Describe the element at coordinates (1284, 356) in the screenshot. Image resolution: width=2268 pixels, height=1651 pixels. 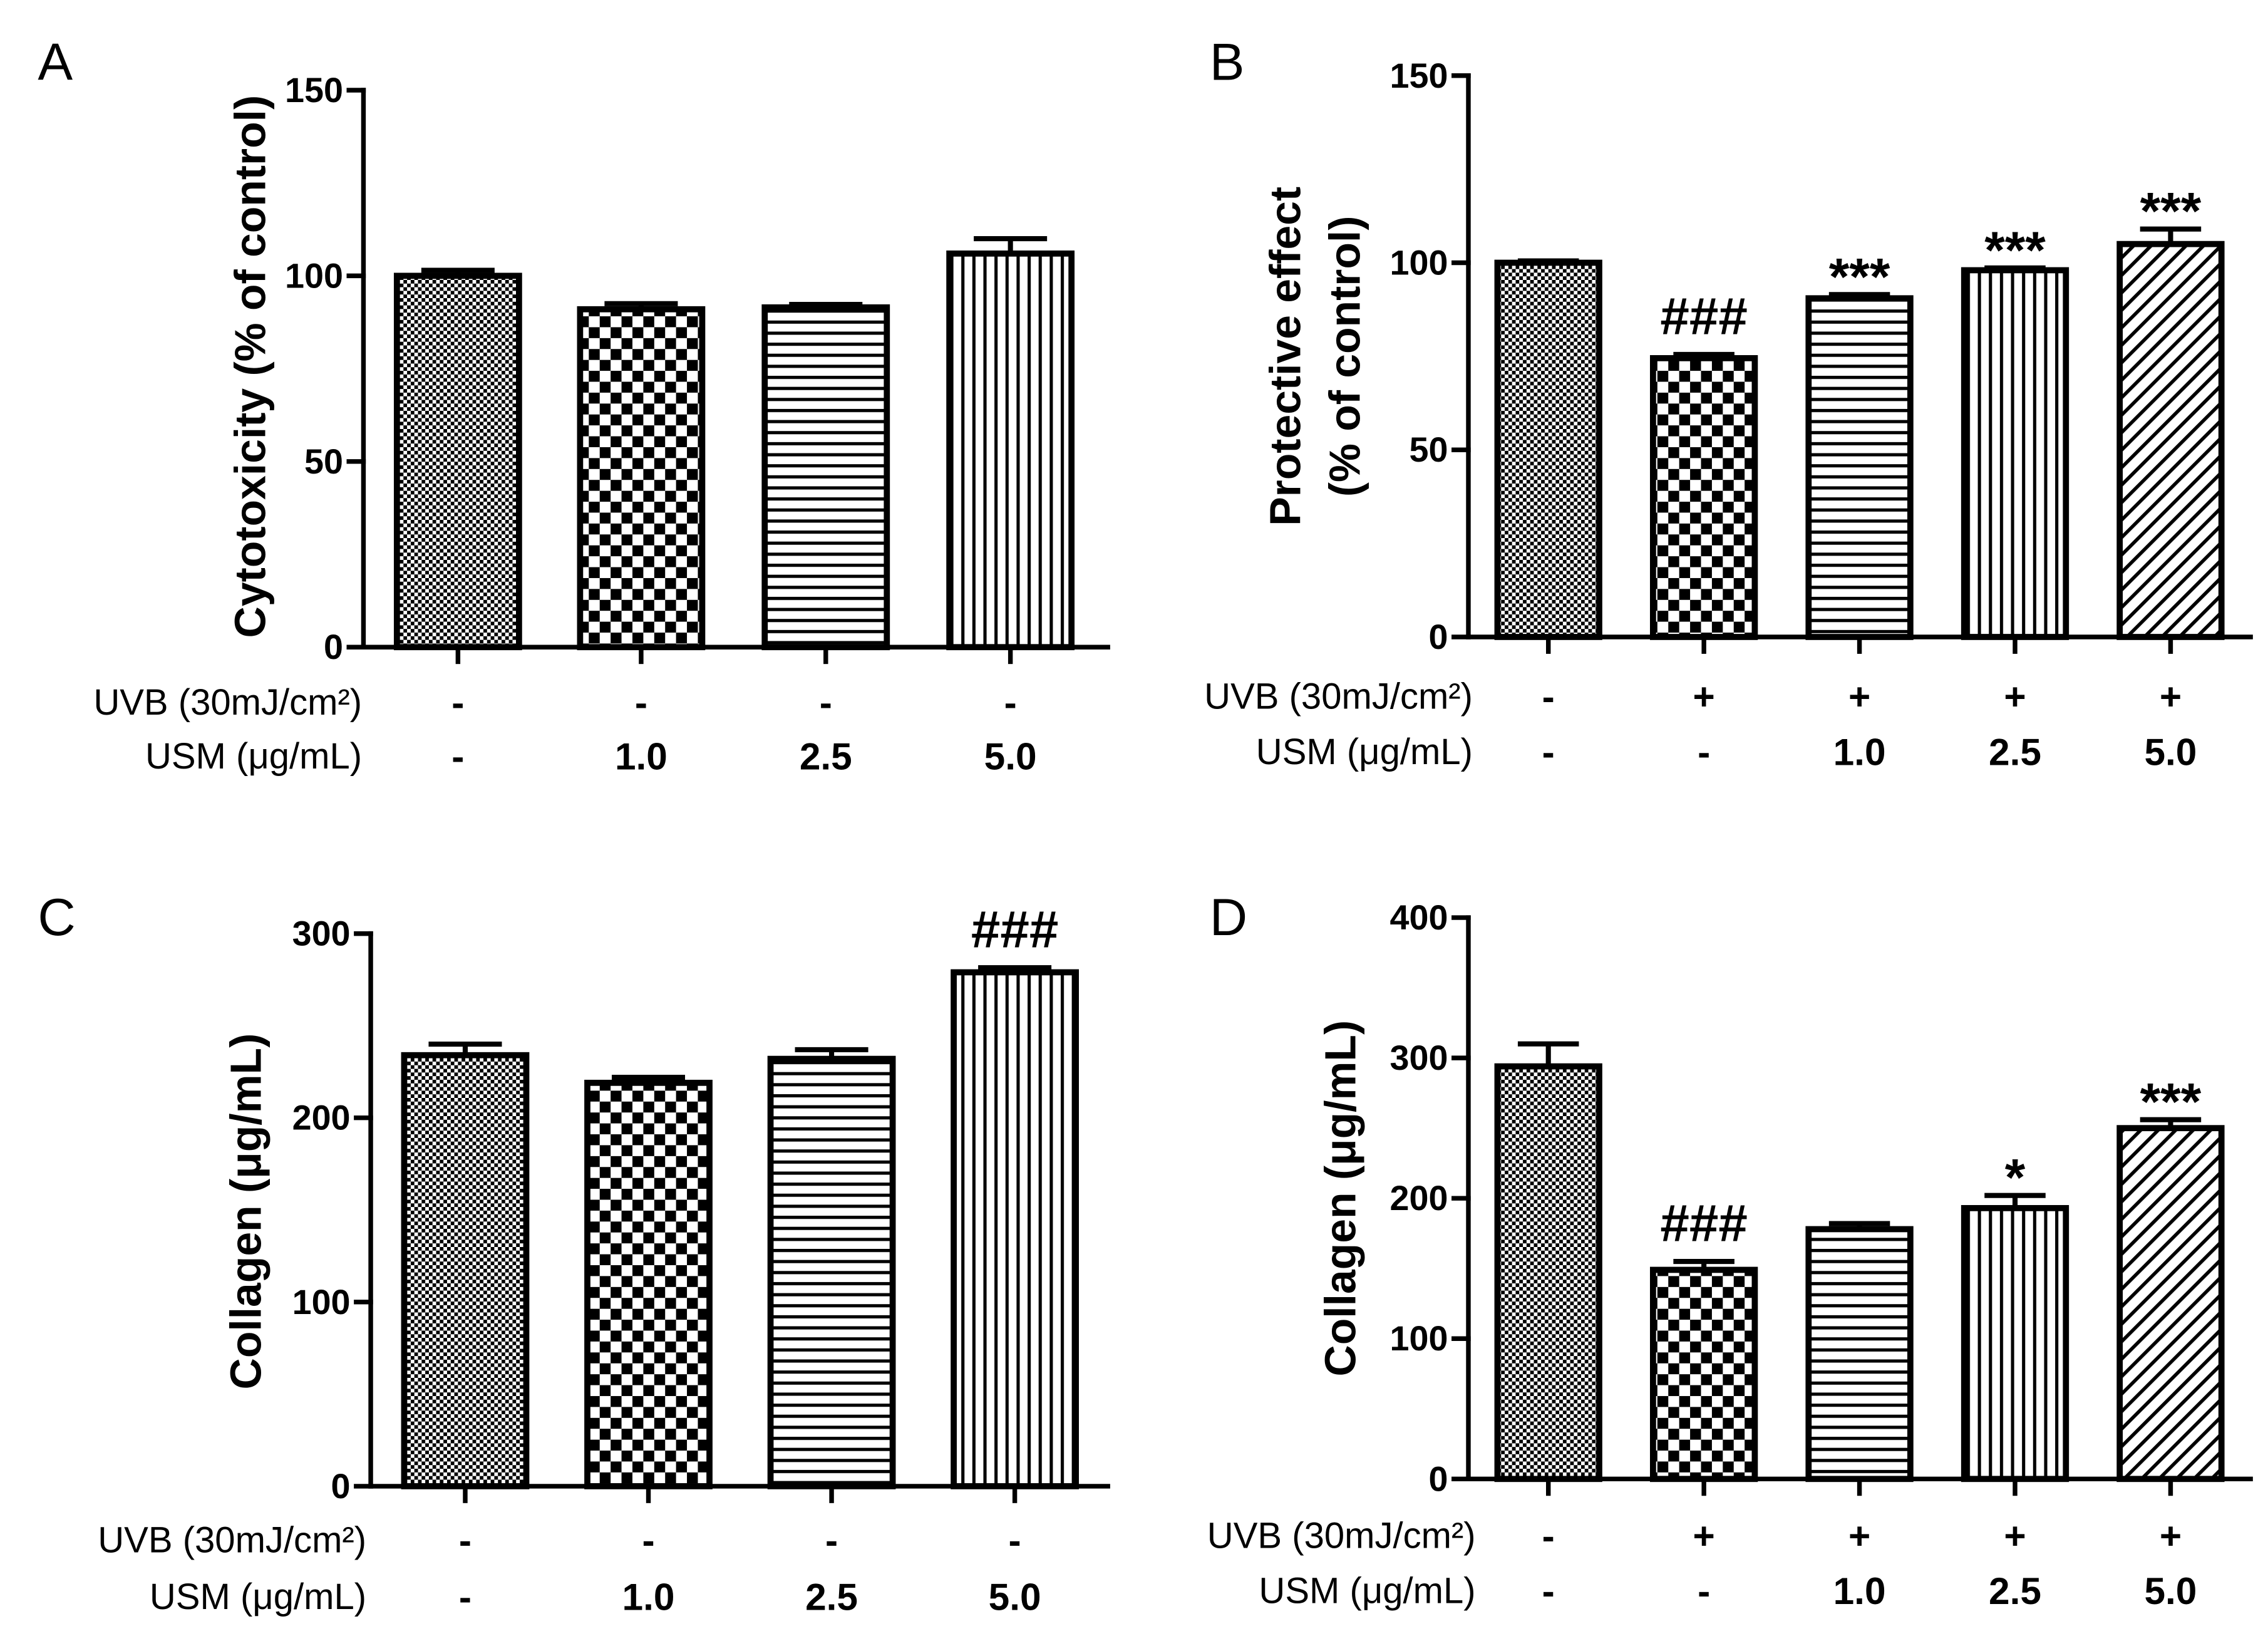
I see `y-axis-label: Protective effect` at that location.